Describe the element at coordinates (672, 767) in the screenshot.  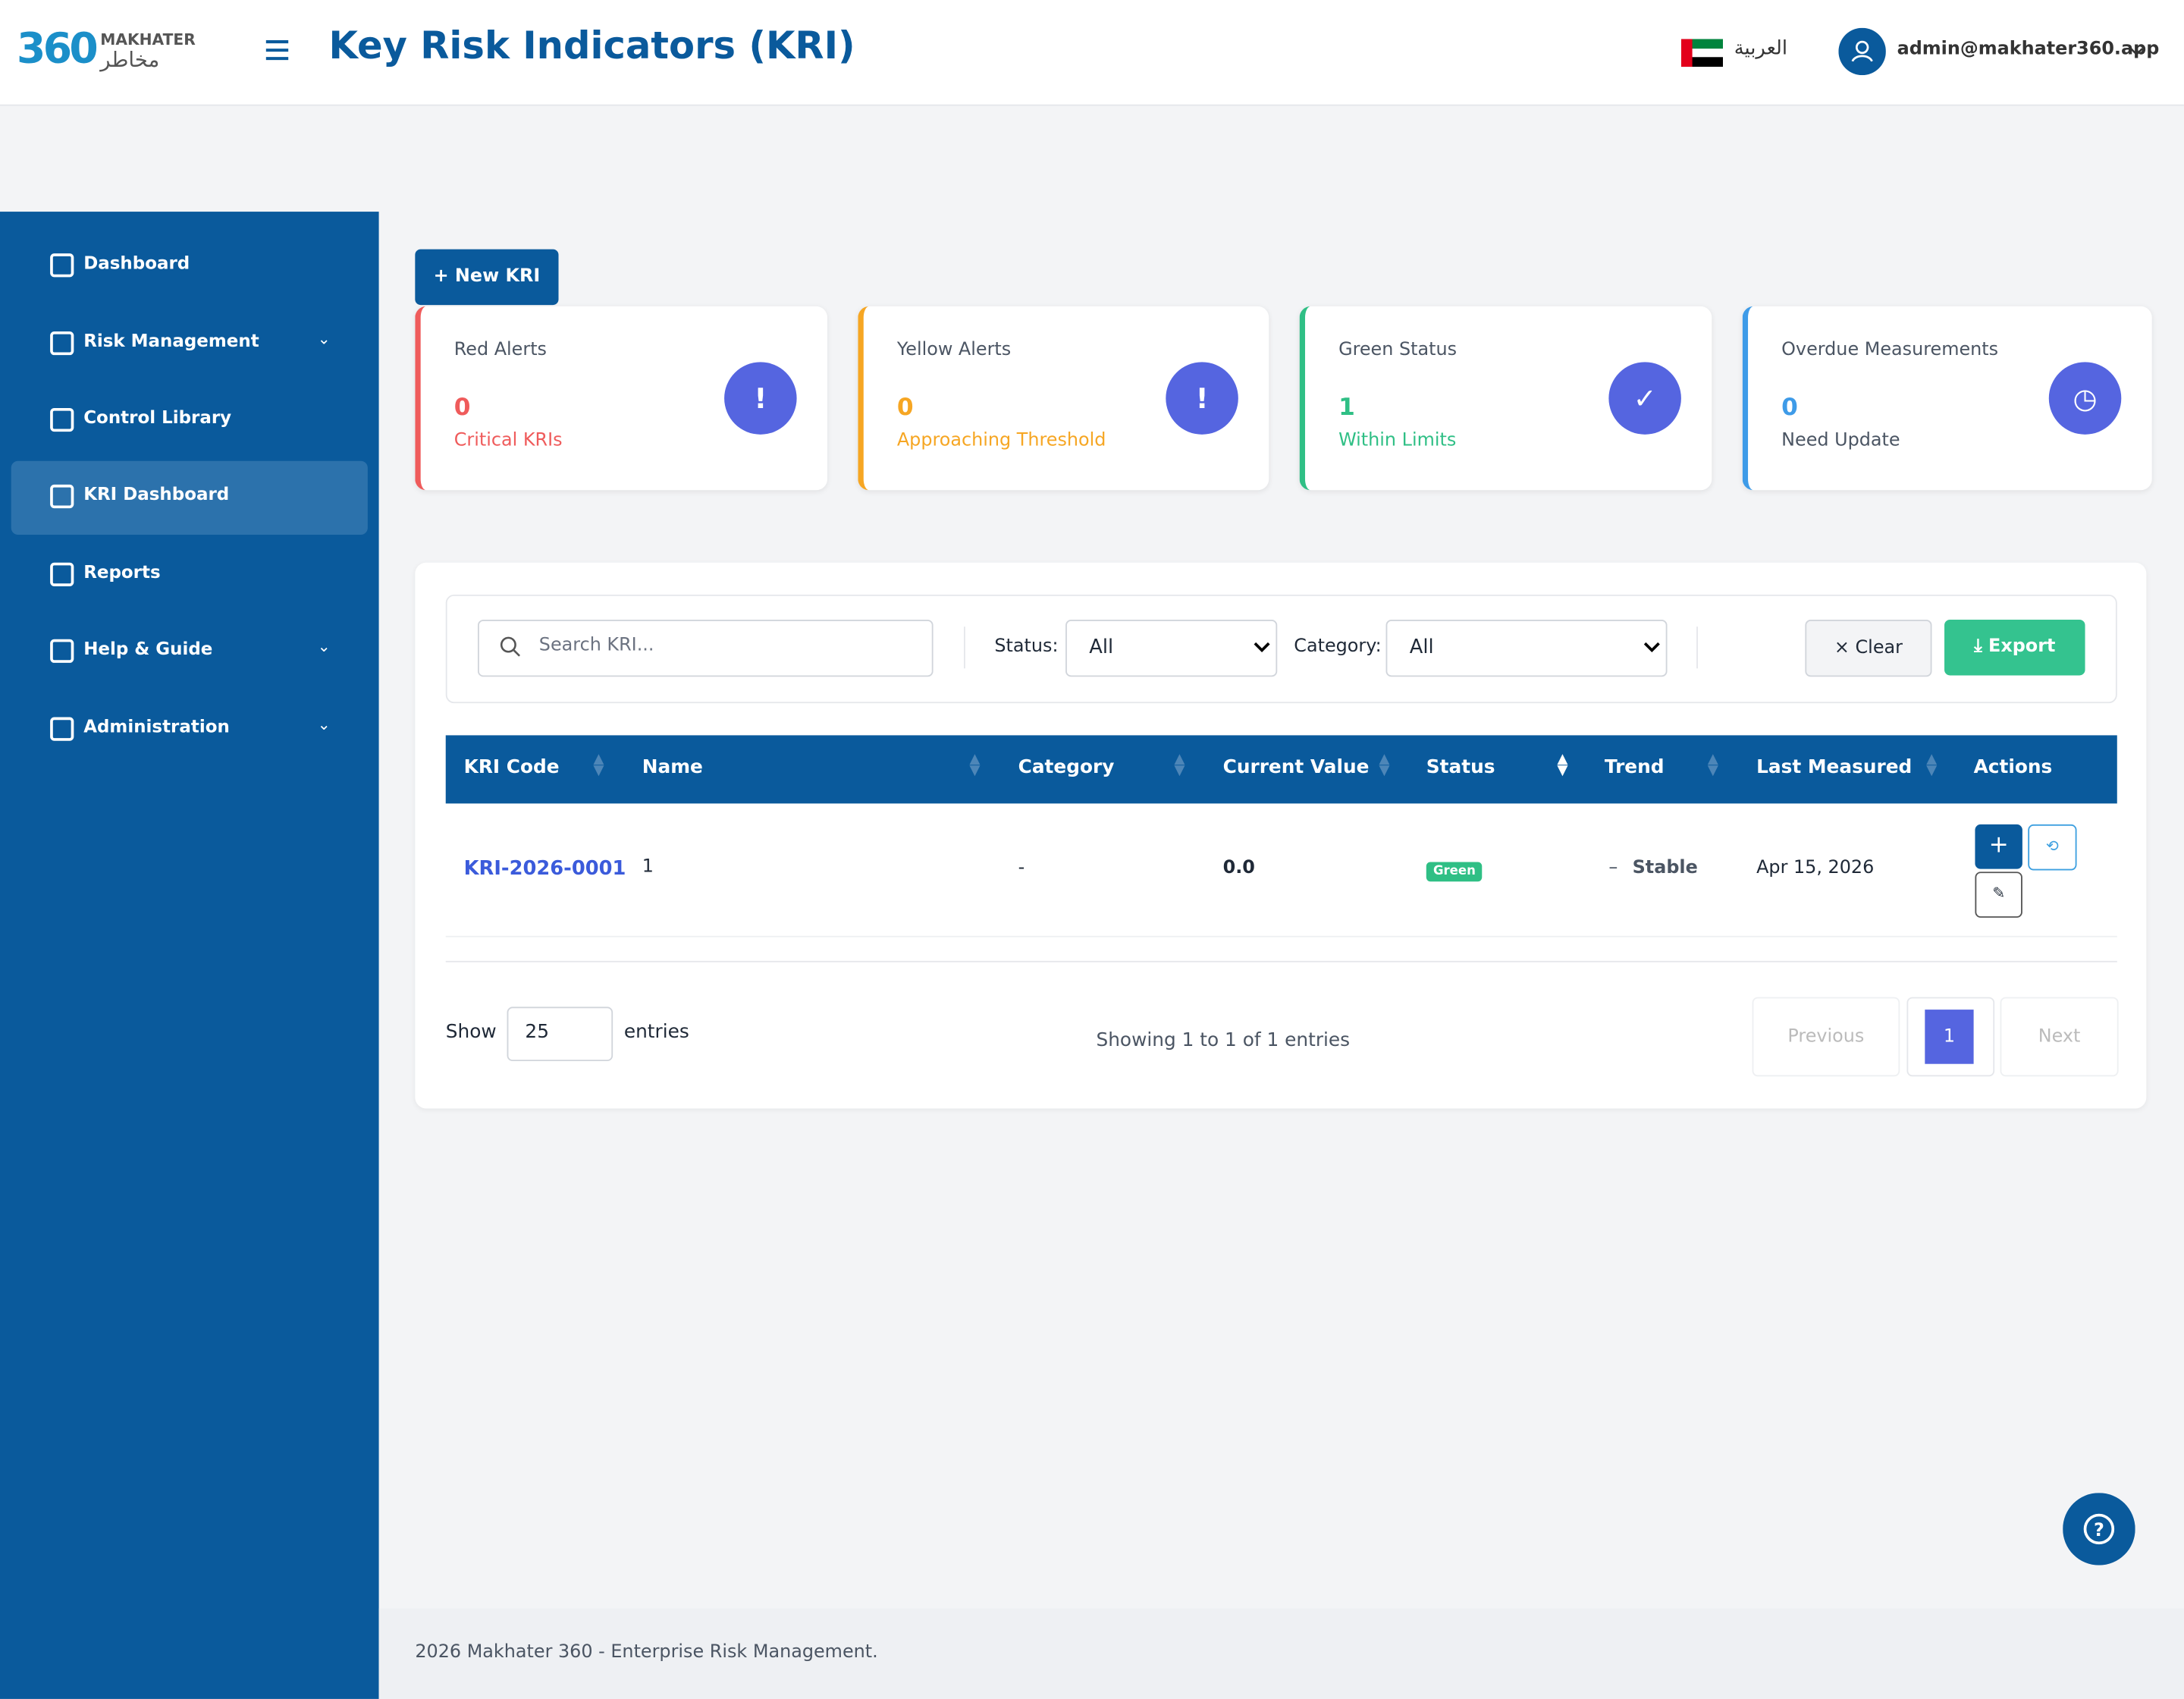
I see `column-header: Name` at that location.